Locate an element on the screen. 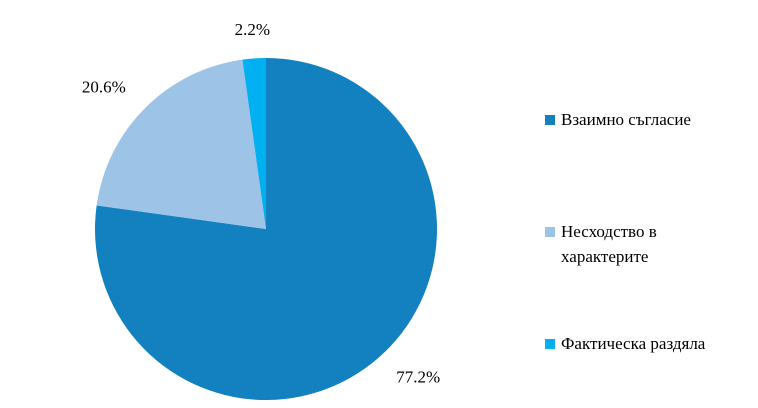  legend-item: Несходство в характерите is located at coordinates (645, 244).